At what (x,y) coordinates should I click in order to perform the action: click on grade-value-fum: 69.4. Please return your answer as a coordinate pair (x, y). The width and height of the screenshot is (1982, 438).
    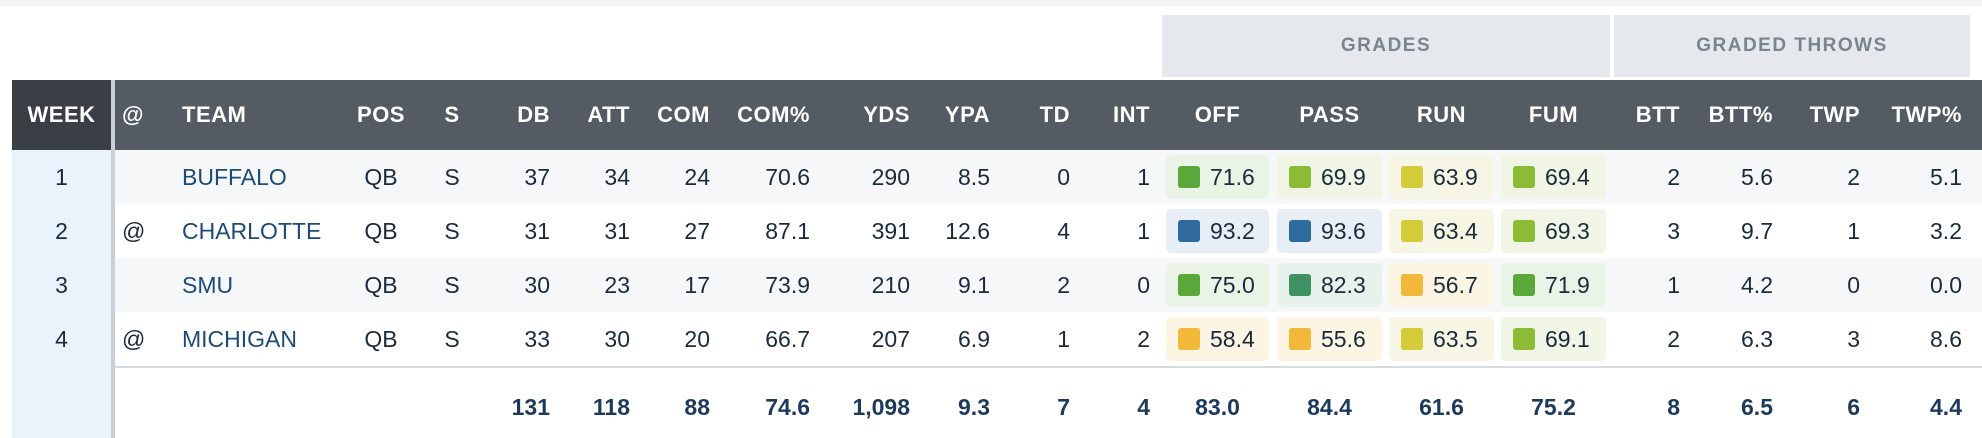
    Looking at the image, I should click on (1567, 177).